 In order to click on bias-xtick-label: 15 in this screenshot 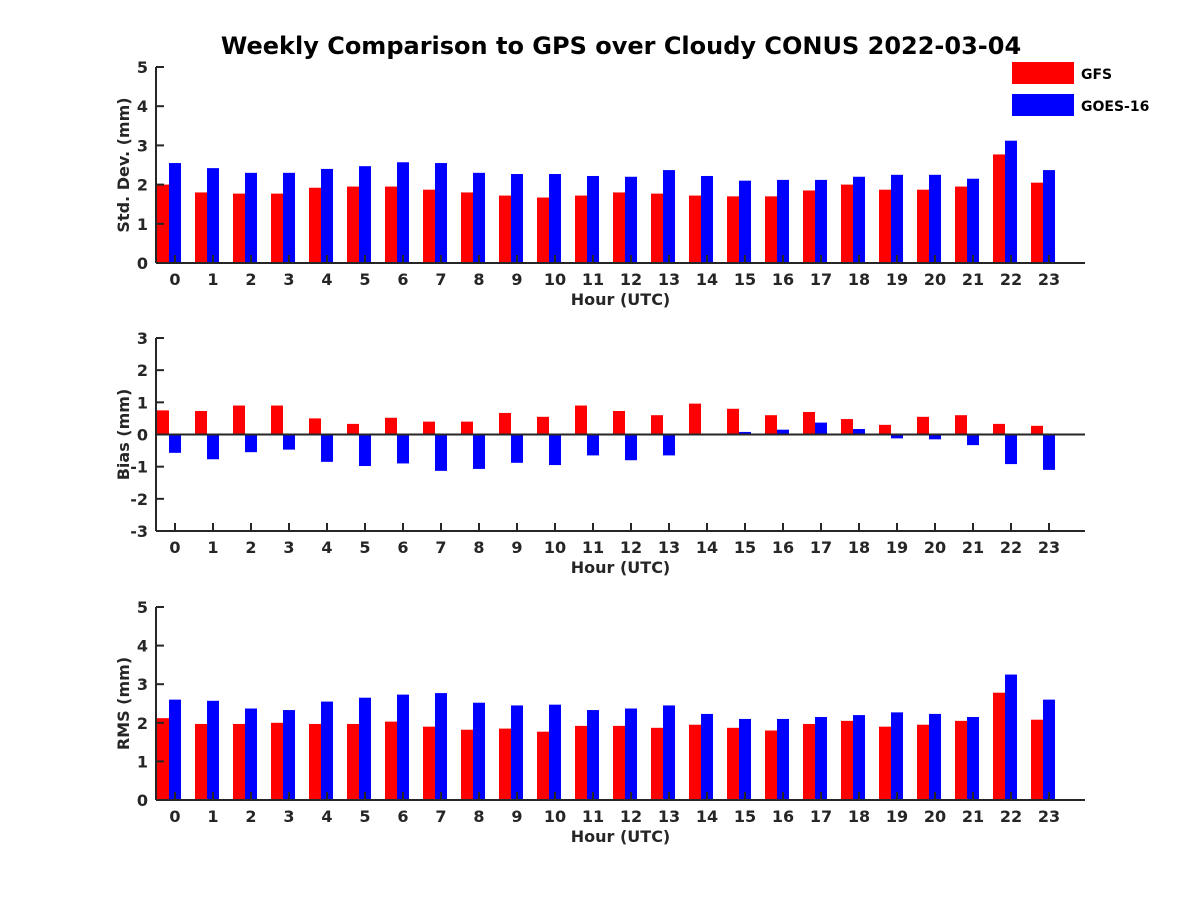, I will do `click(745, 547)`.